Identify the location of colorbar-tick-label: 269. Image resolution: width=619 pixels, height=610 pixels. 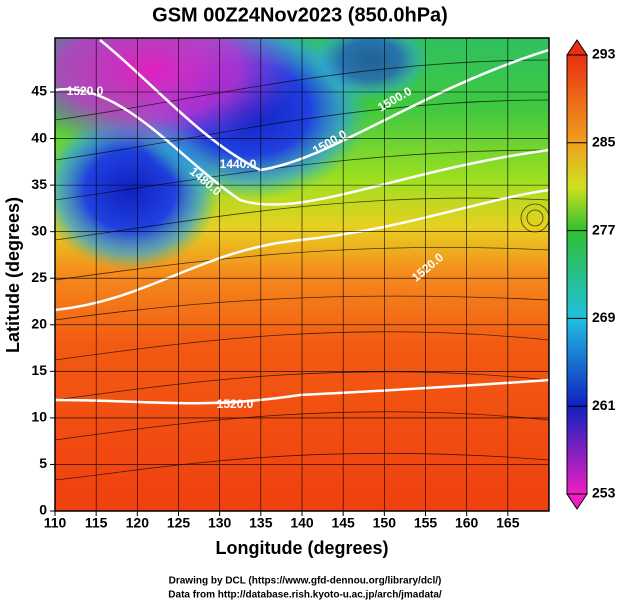
(604, 317).